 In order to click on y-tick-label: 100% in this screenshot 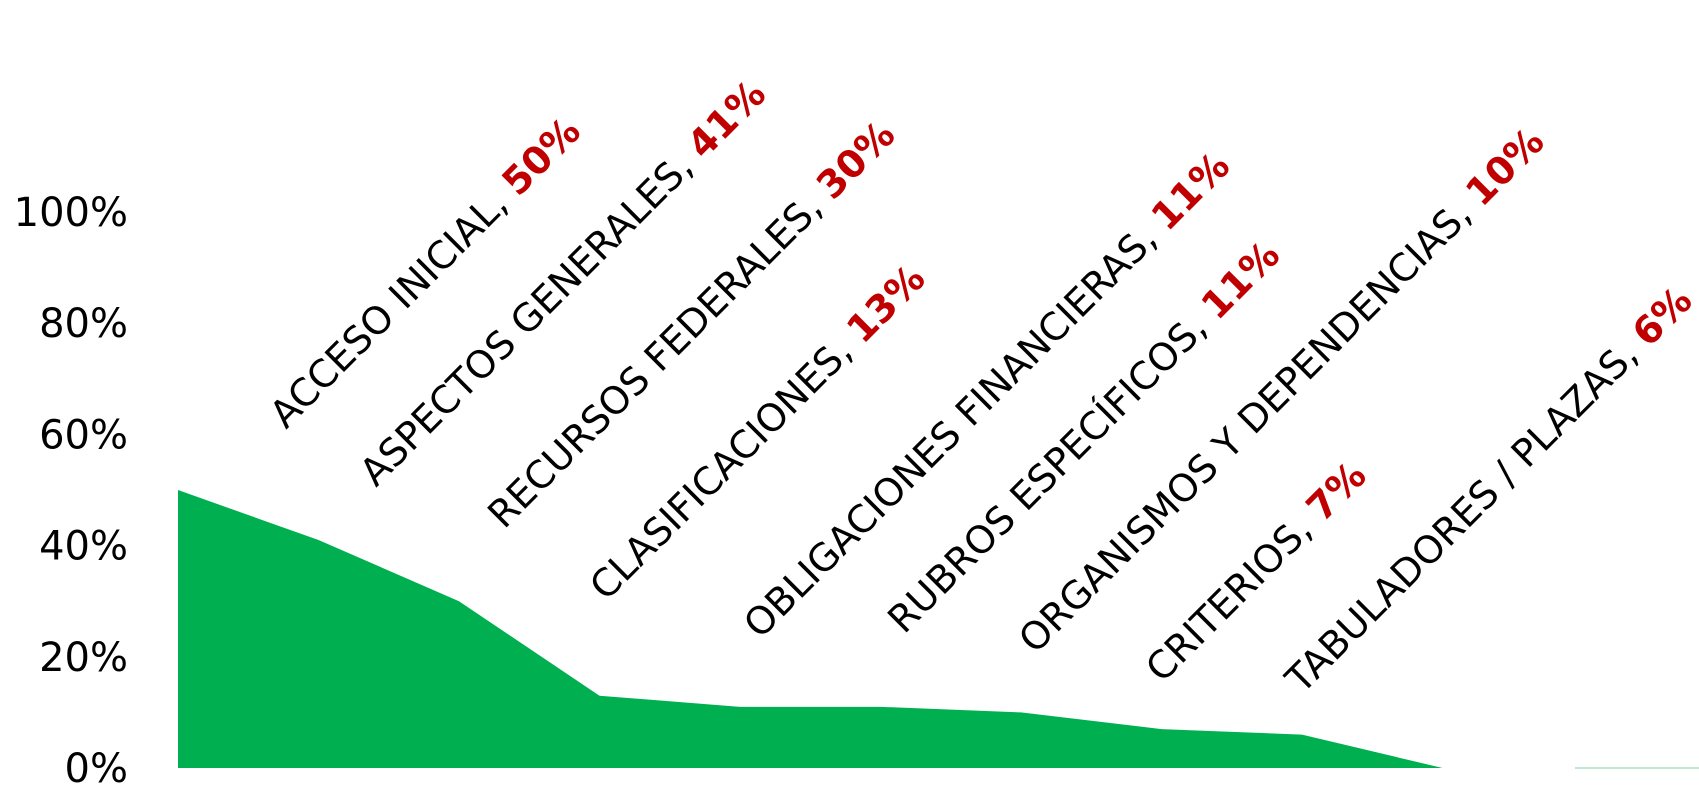, I will do `click(71, 213)`.